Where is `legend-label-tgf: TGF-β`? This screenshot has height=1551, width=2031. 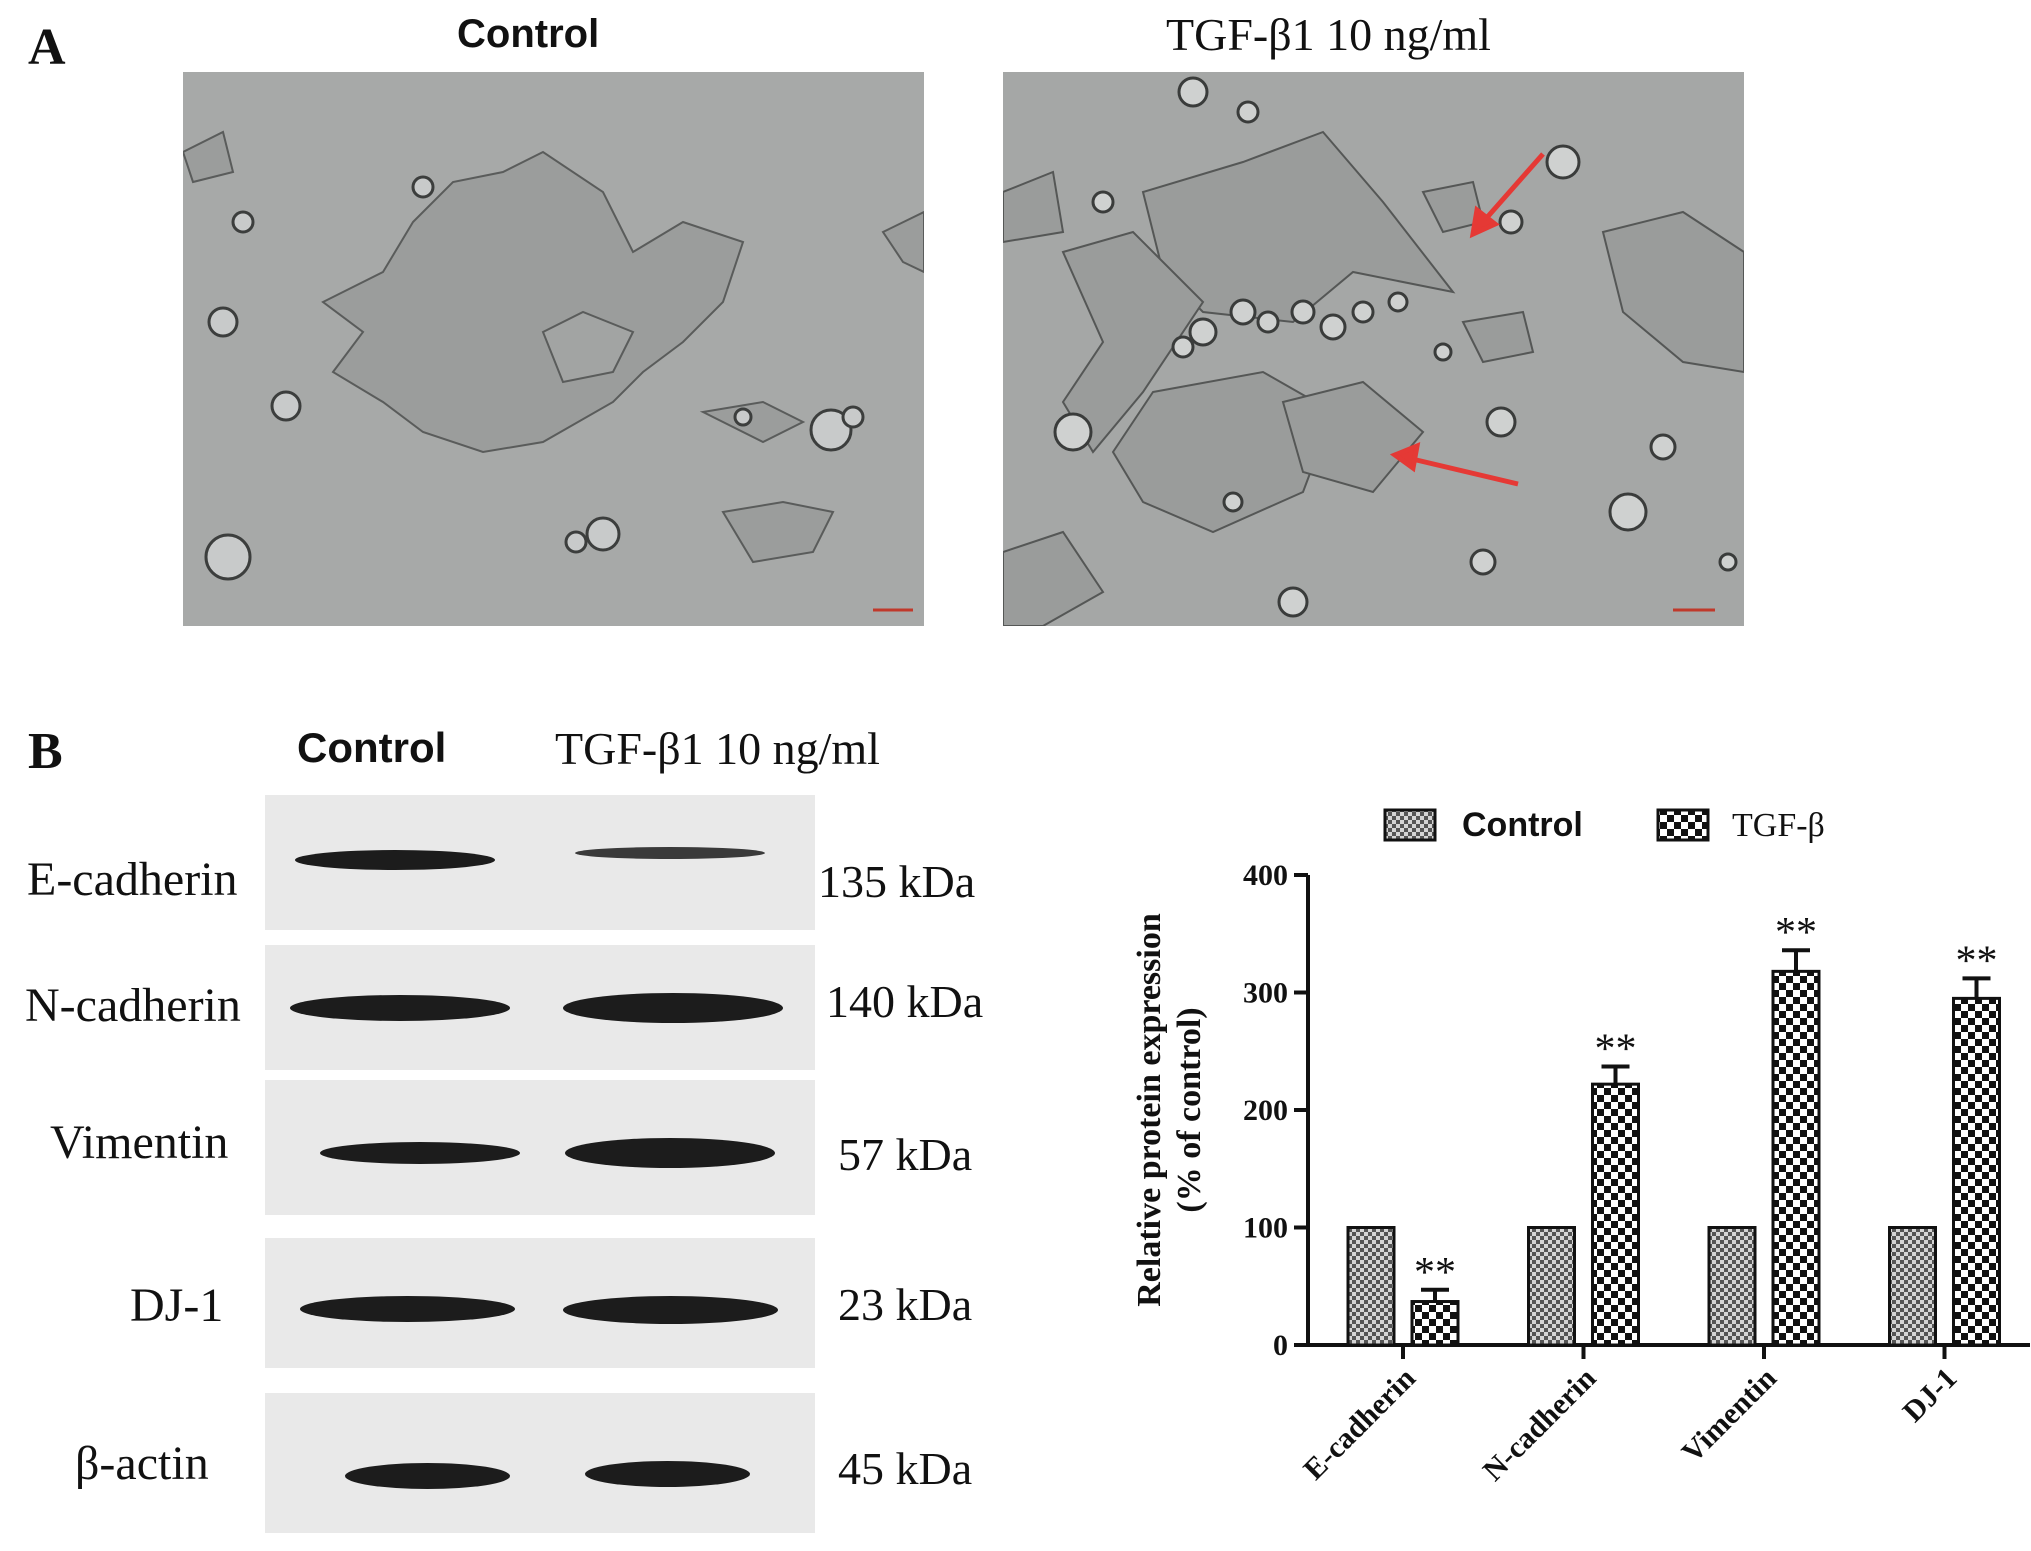
legend-label-tgf: TGF-β is located at coordinates (1778, 825).